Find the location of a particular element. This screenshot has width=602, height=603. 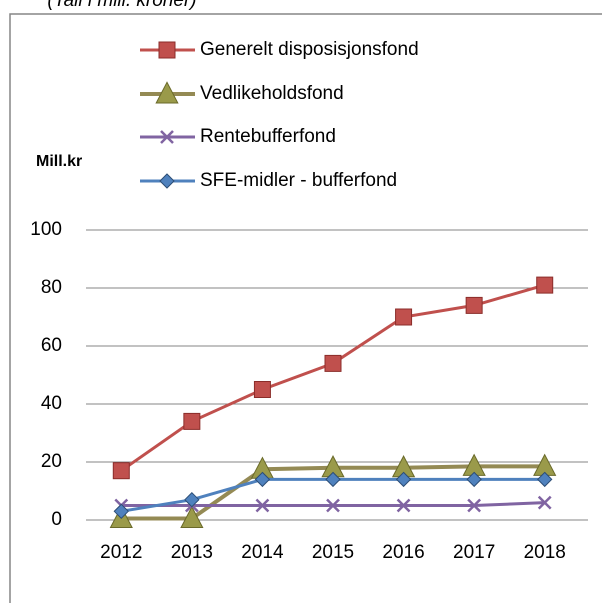

x-tick-label: 2016 is located at coordinates (403, 552).